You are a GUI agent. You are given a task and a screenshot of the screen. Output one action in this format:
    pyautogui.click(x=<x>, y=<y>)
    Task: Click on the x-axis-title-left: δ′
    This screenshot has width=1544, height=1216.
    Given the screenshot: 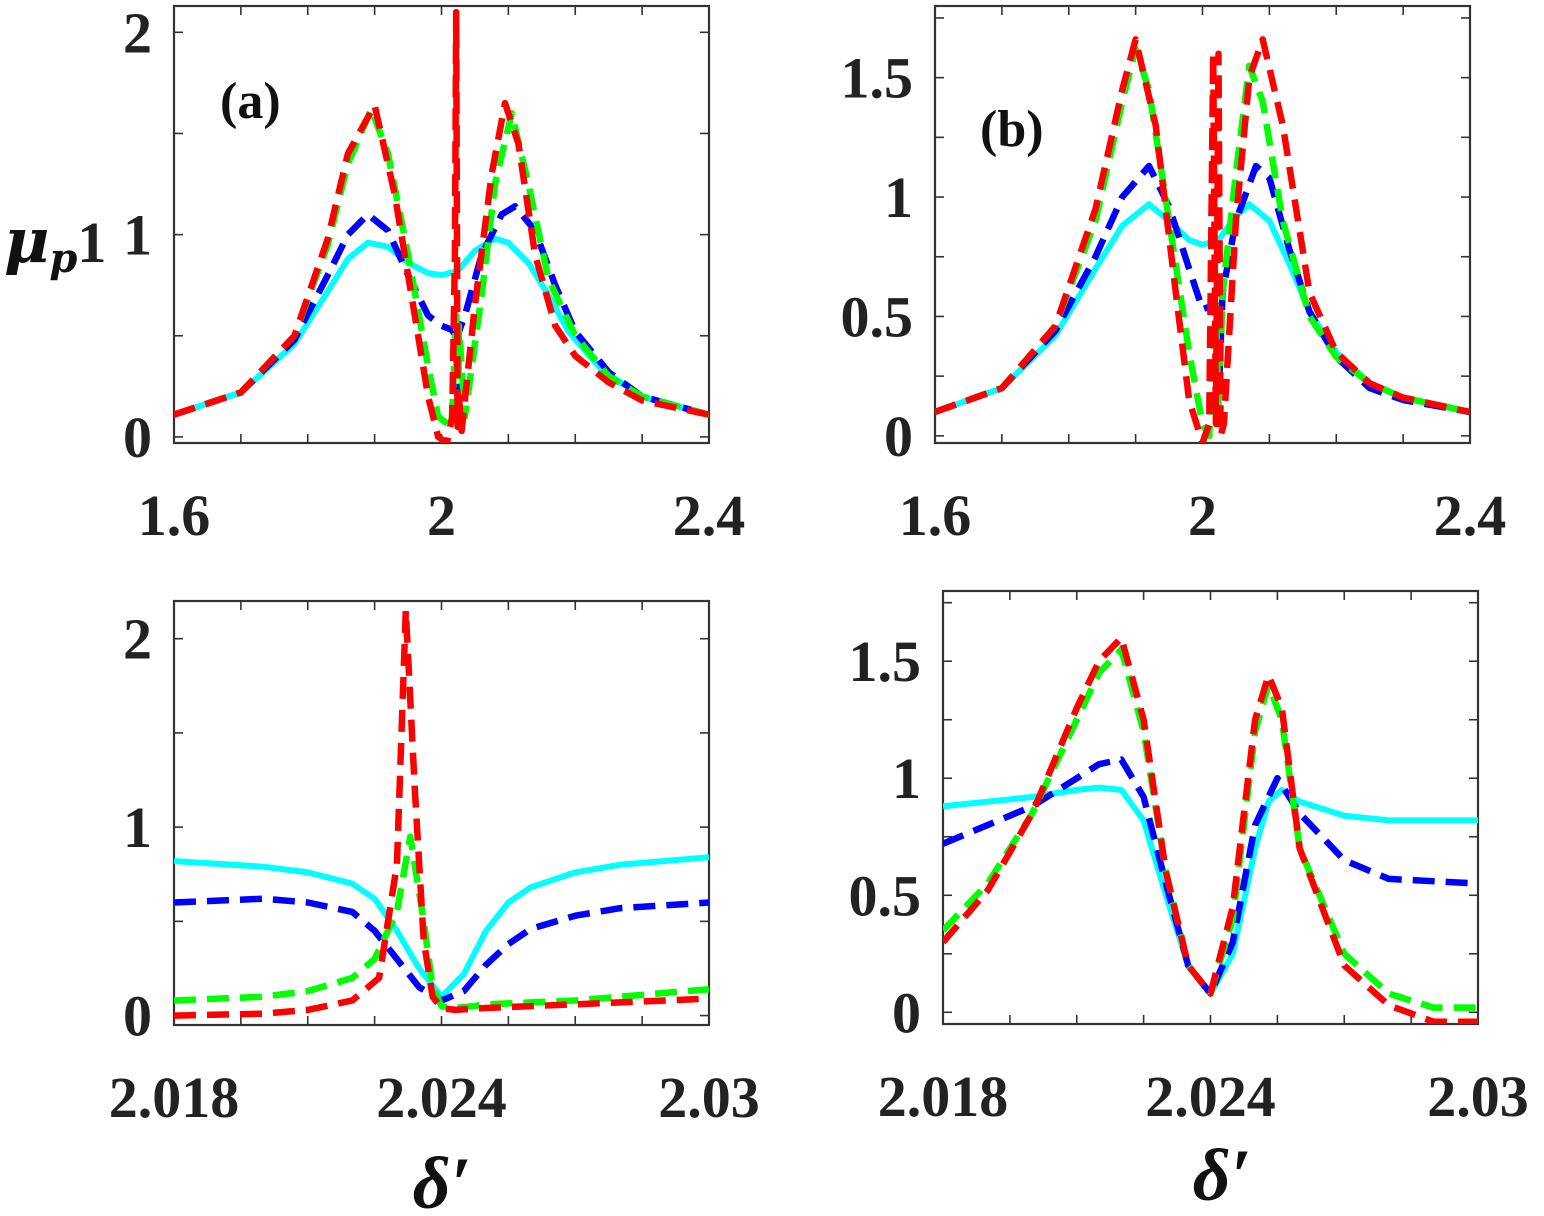 What is the action you would take?
    pyautogui.click(x=442, y=1179)
    